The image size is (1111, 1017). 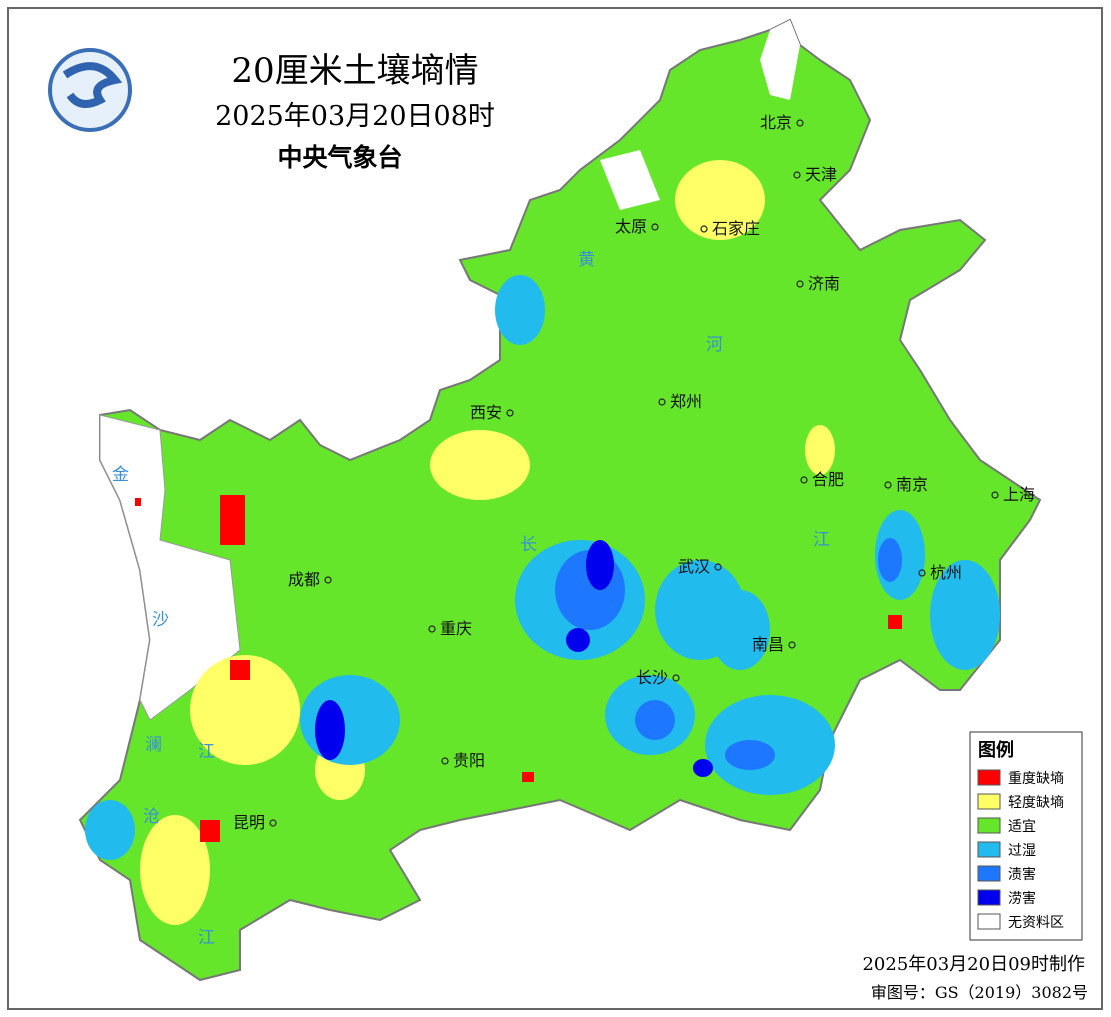 I want to click on legend-label: 过湿, so click(x=1022, y=851).